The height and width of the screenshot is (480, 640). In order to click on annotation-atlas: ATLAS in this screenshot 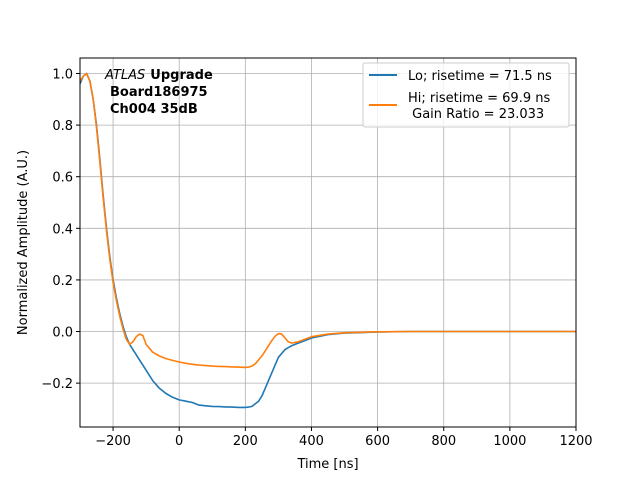, I will do `click(124, 75)`.